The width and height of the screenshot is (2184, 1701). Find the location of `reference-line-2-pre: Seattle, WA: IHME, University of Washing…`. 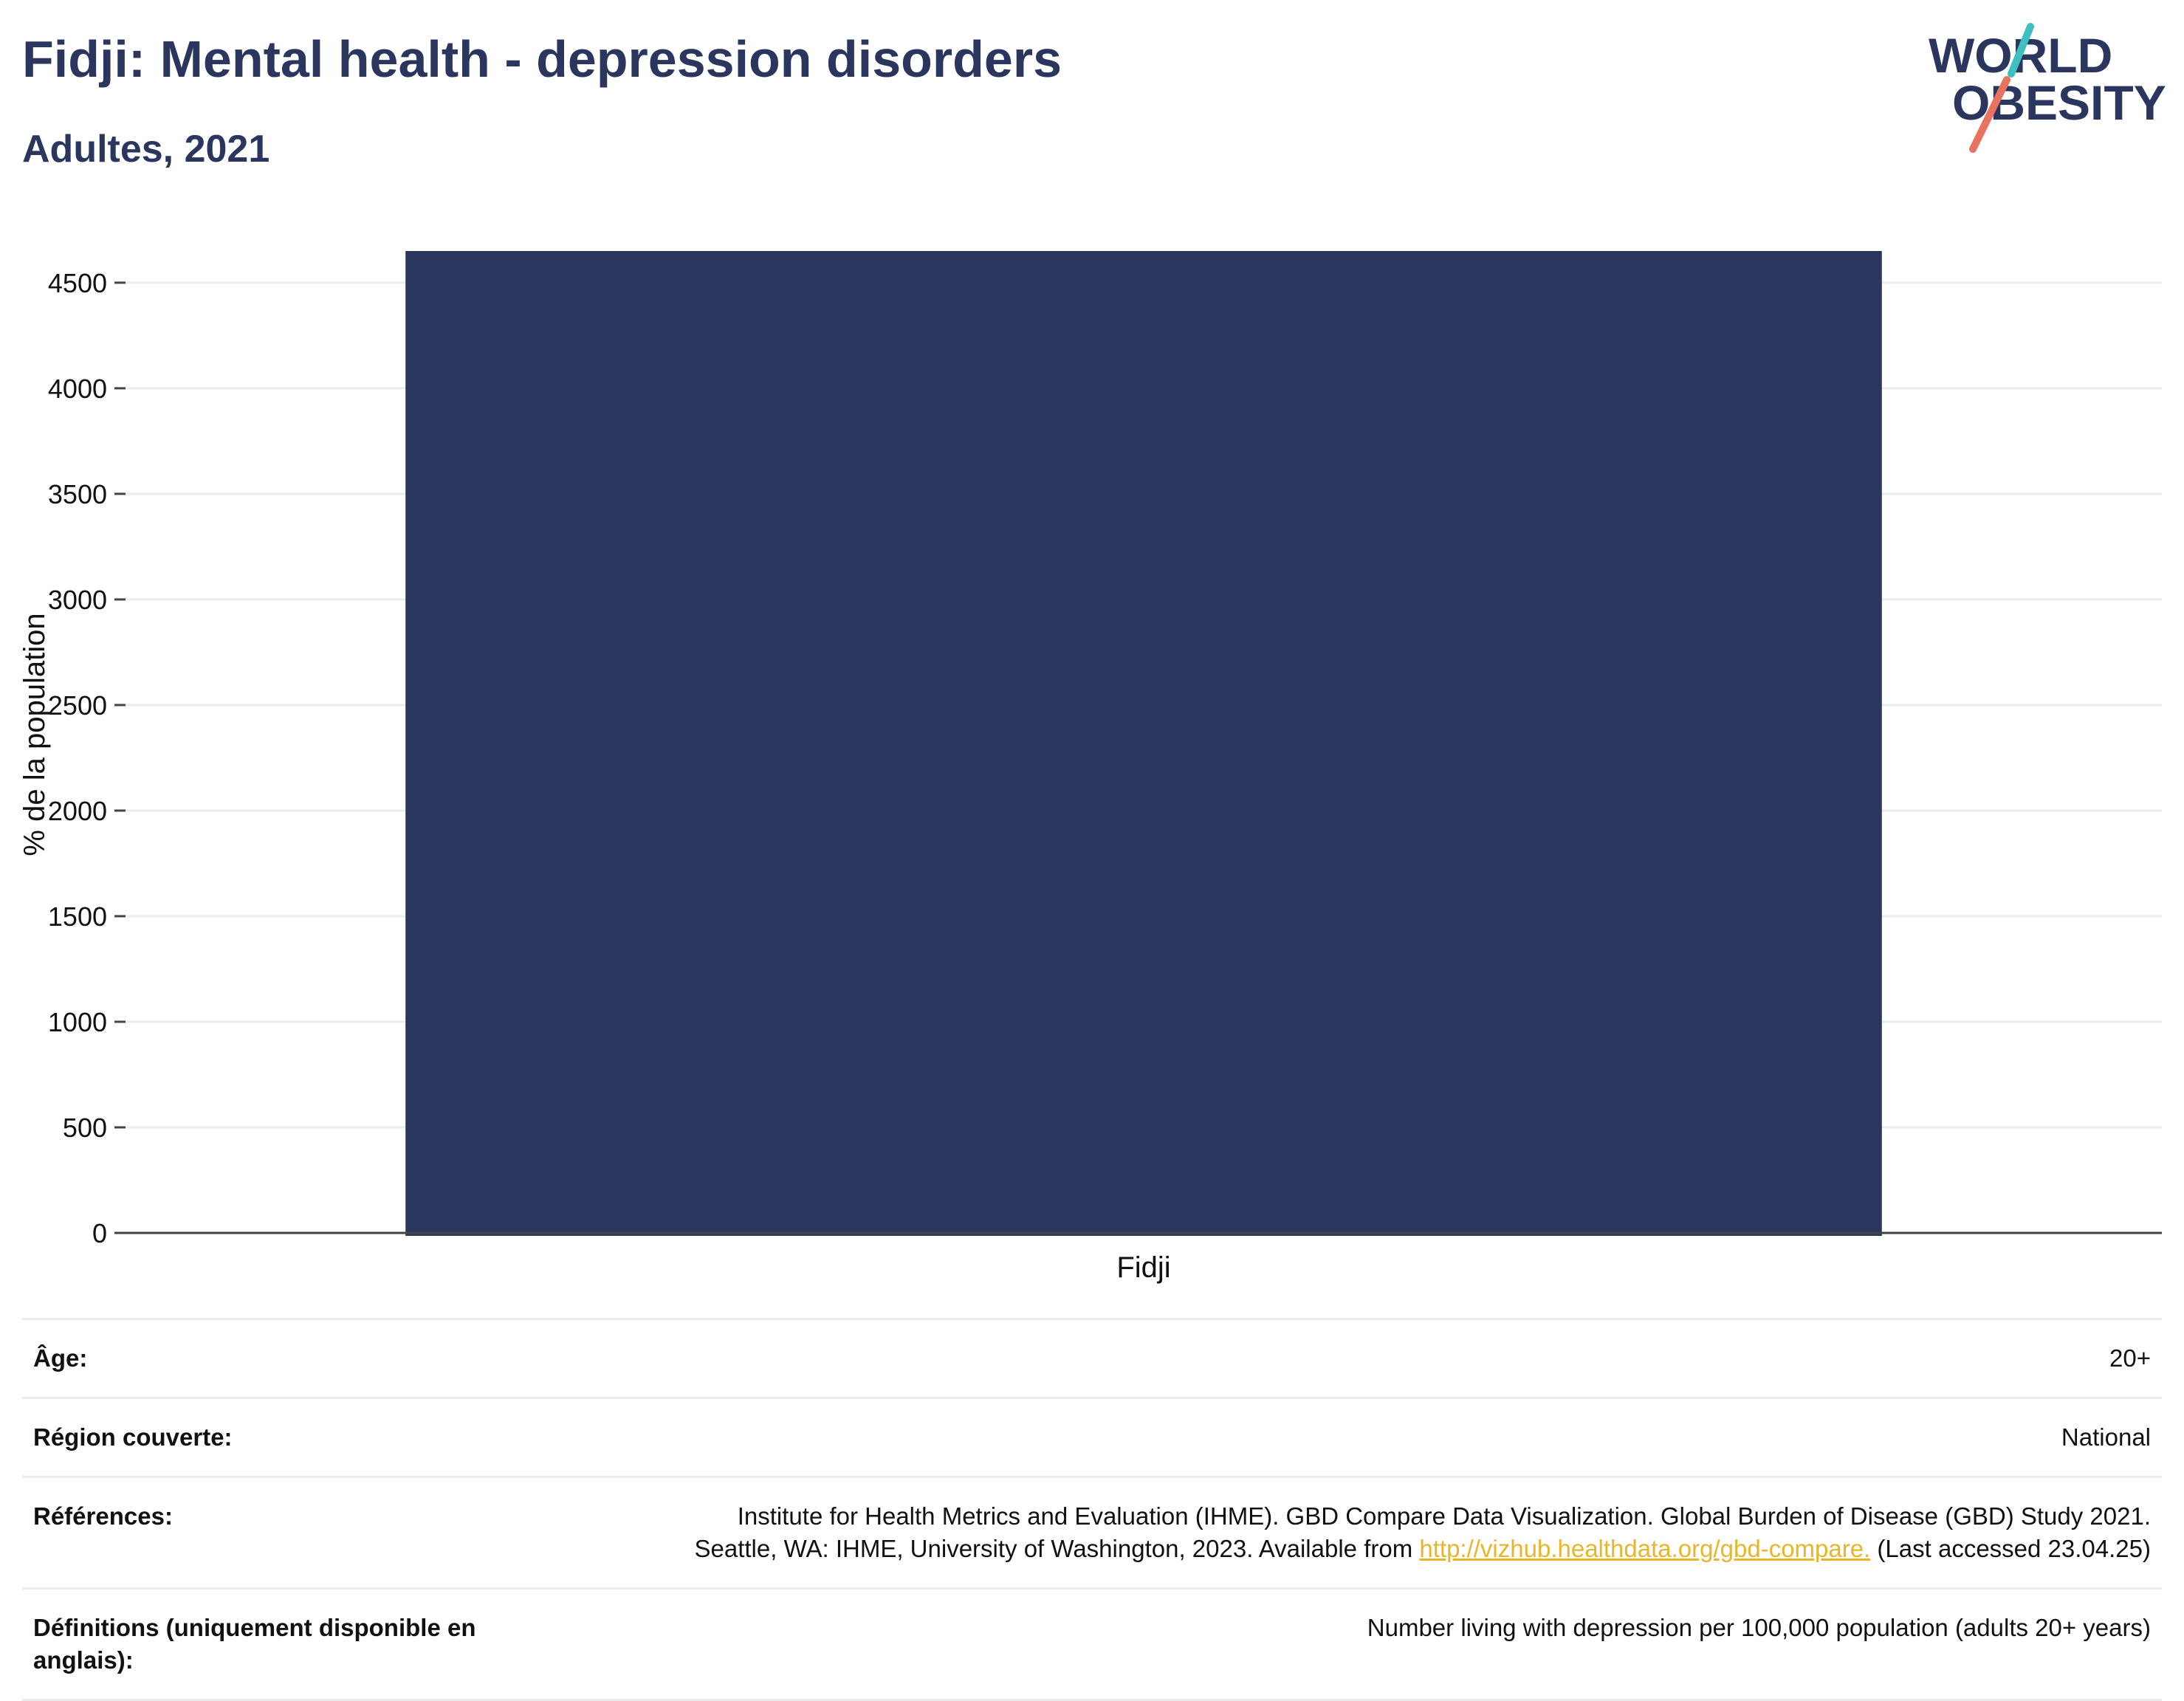

reference-line-2-pre: Seattle, WA: IHME, University of Washing… is located at coordinates (1057, 1548).